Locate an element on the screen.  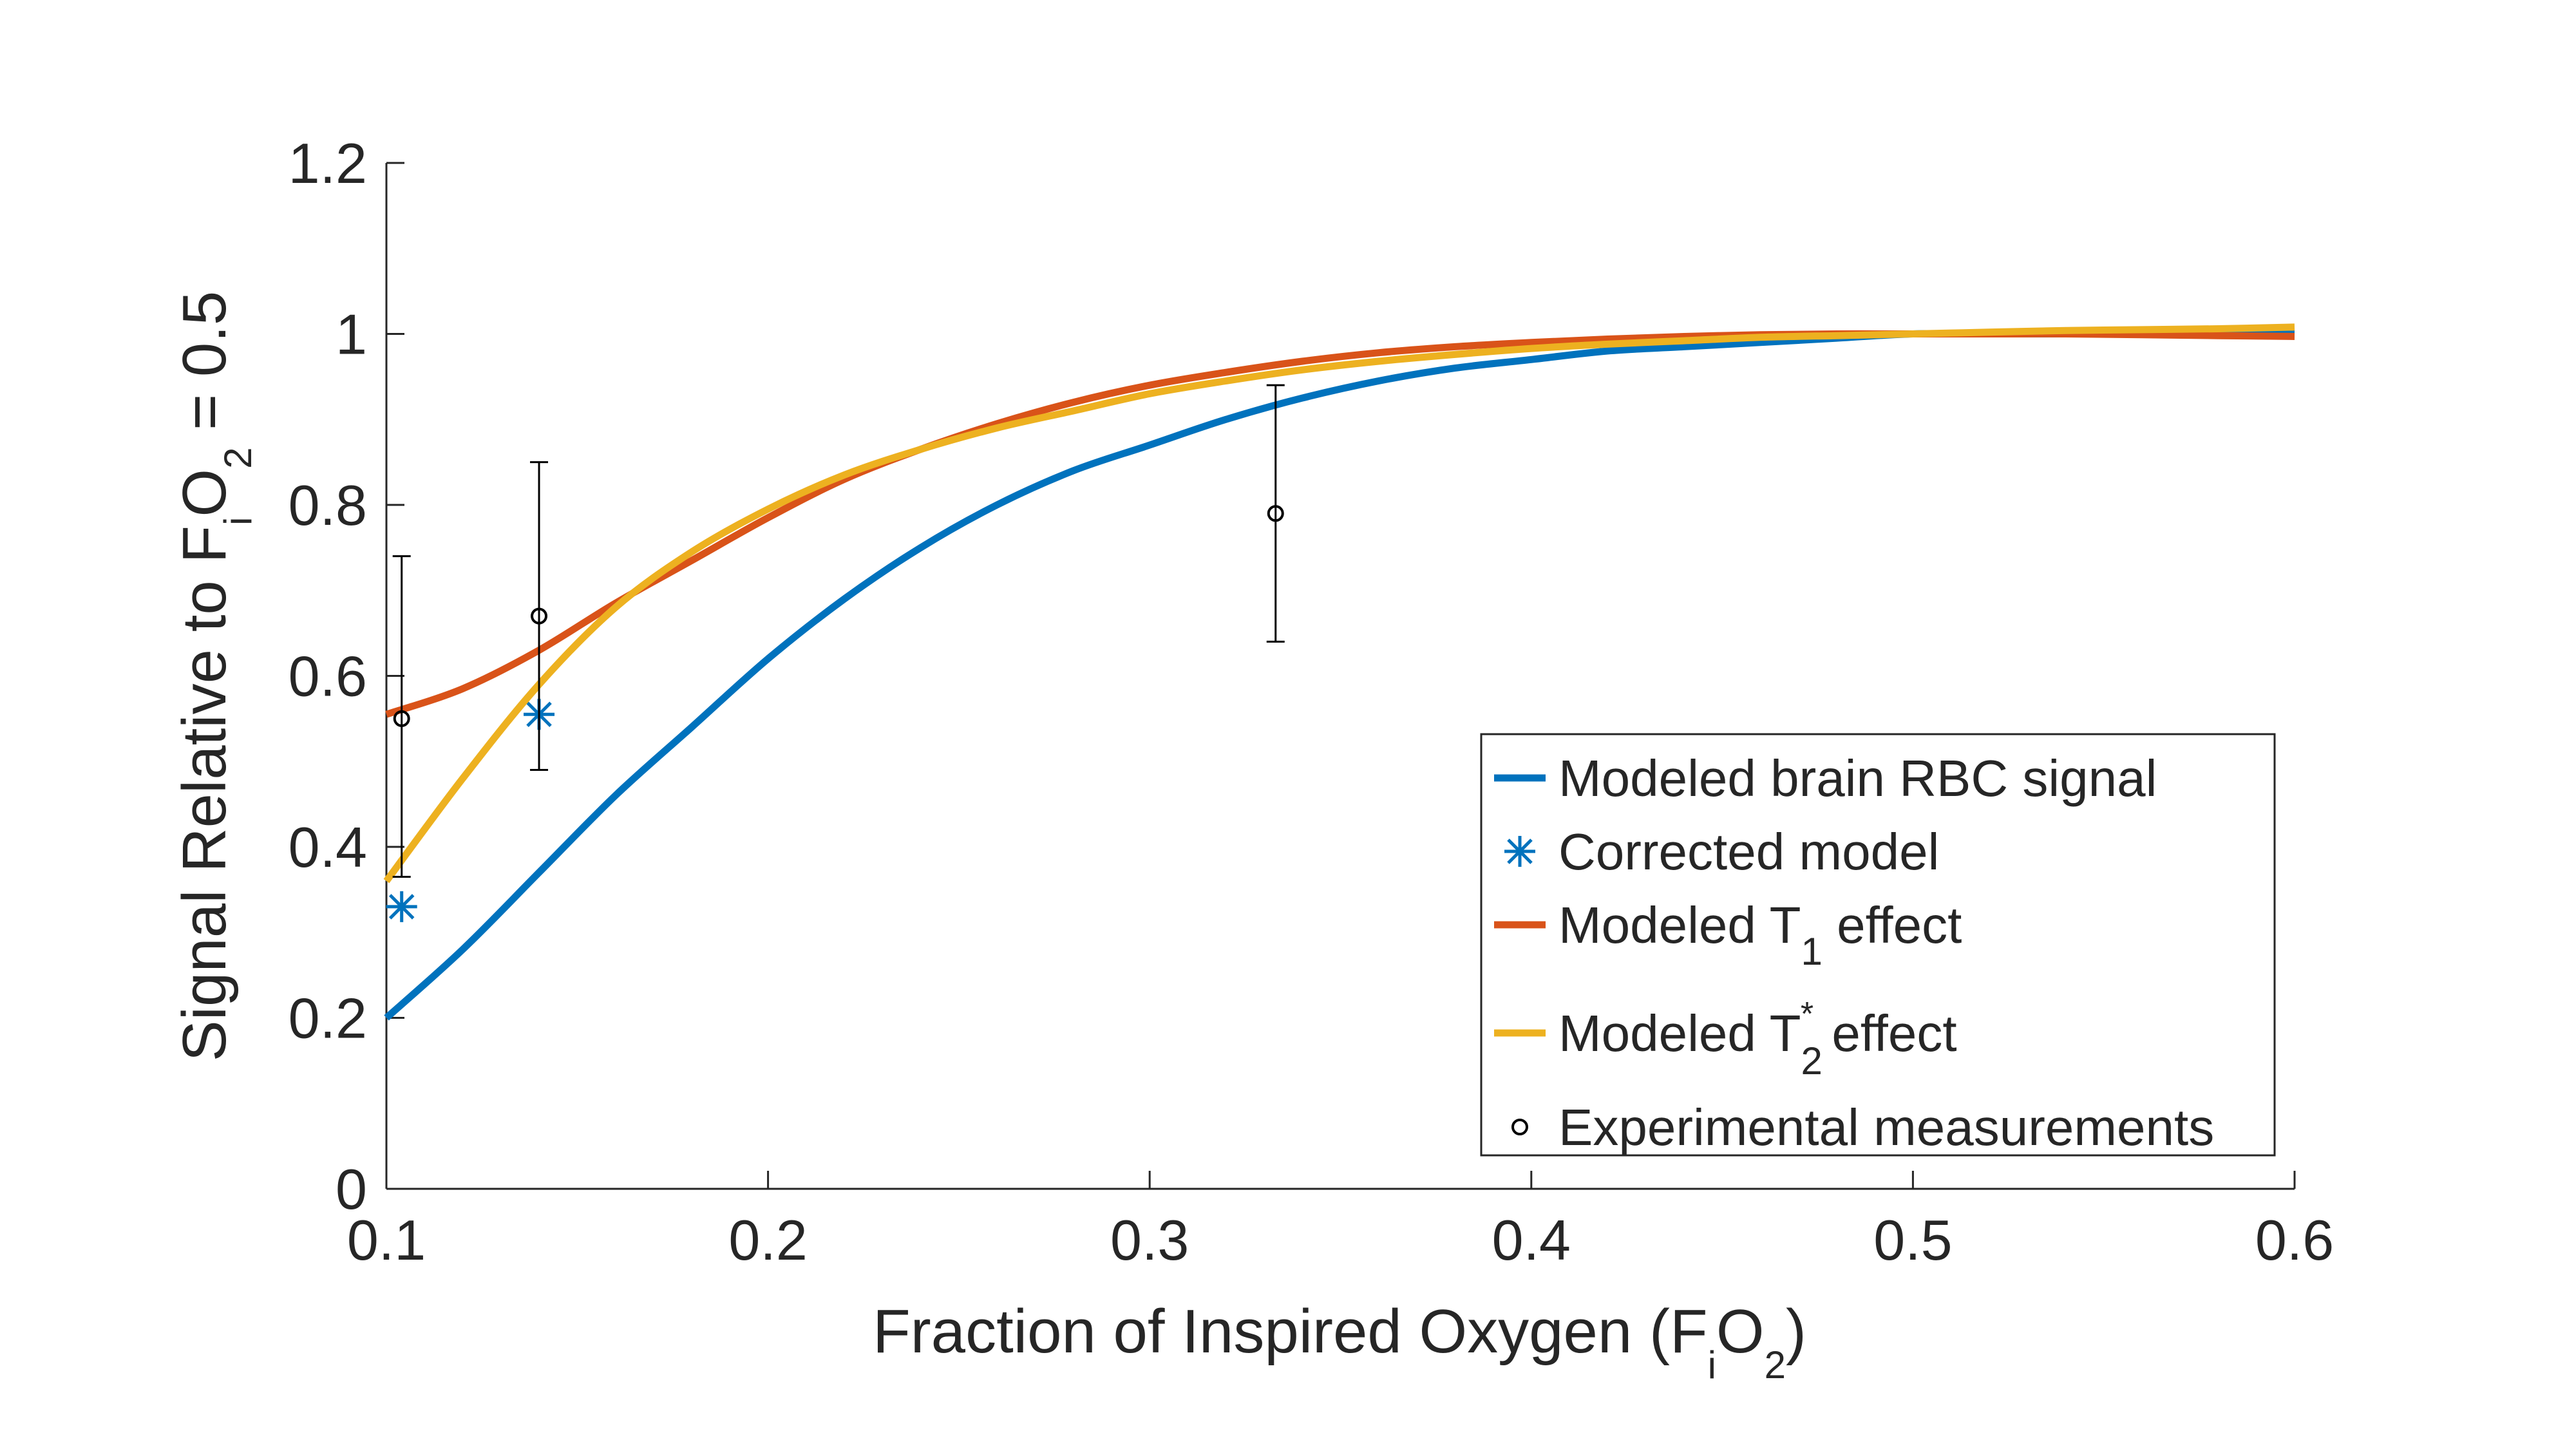
legend-entry-t2star: Modeled T2* effect is located at coordinates (1725, 1039).